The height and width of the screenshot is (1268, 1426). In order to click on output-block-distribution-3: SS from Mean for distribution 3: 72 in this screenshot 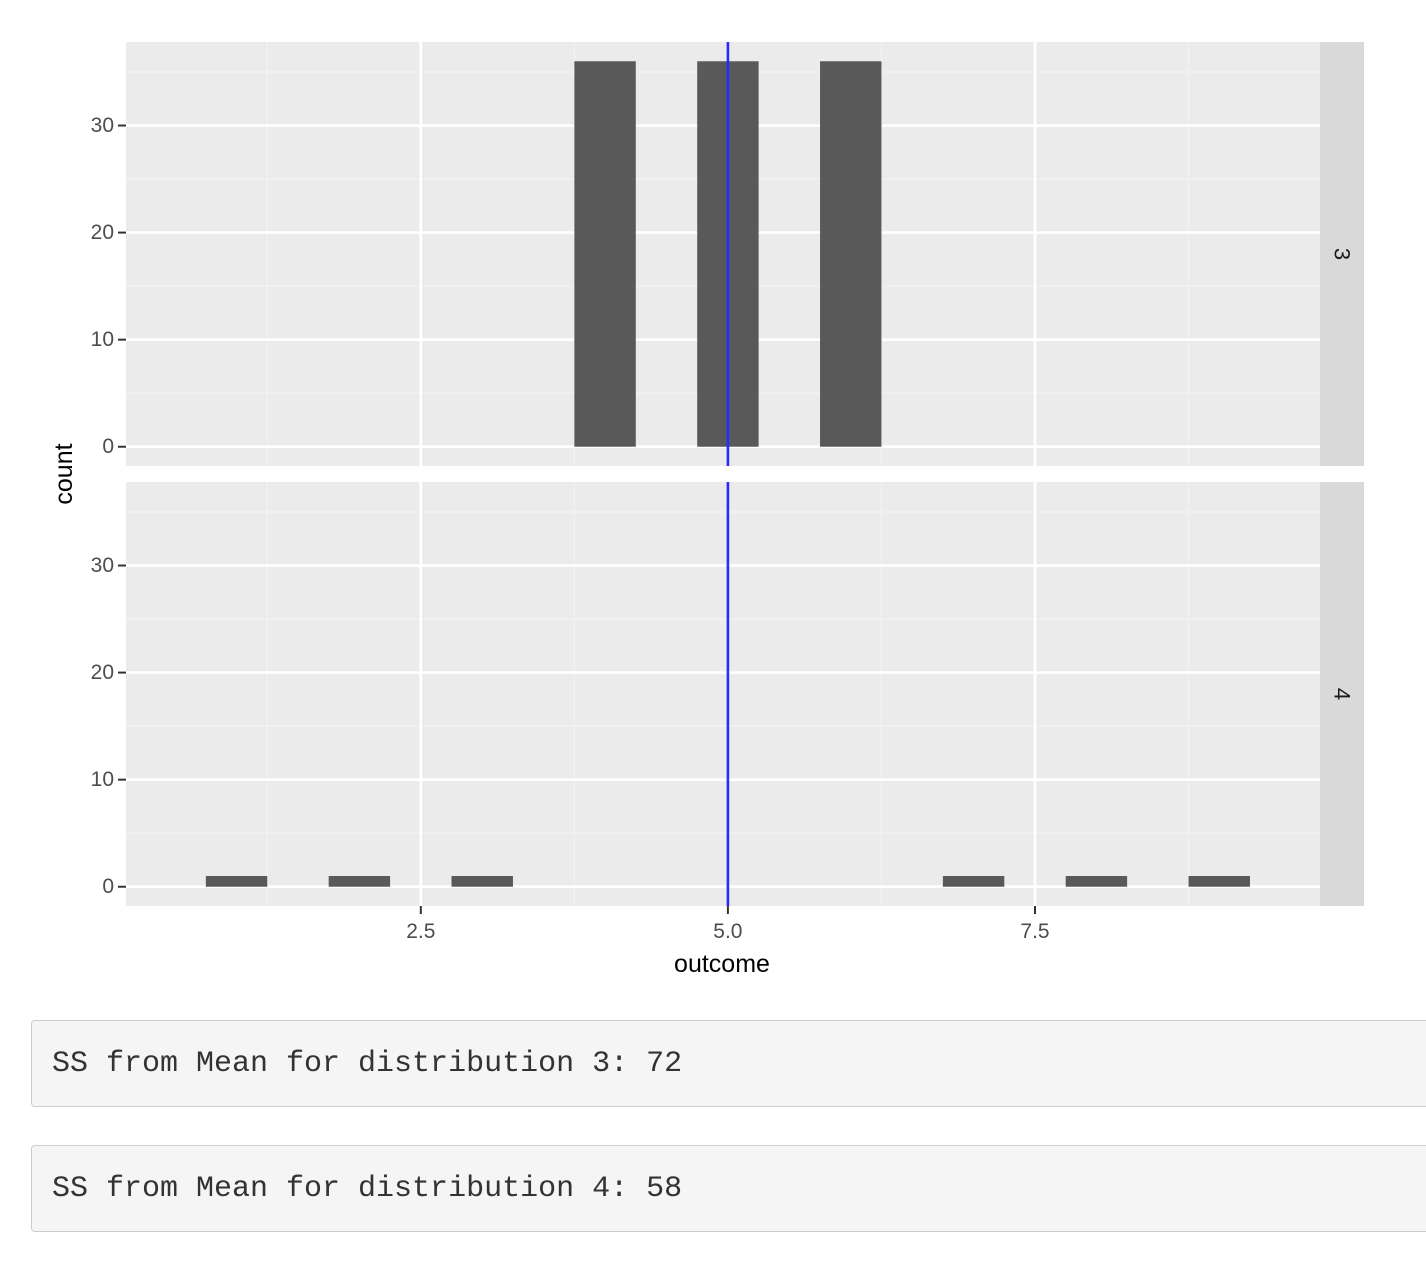, I will do `click(728, 1063)`.